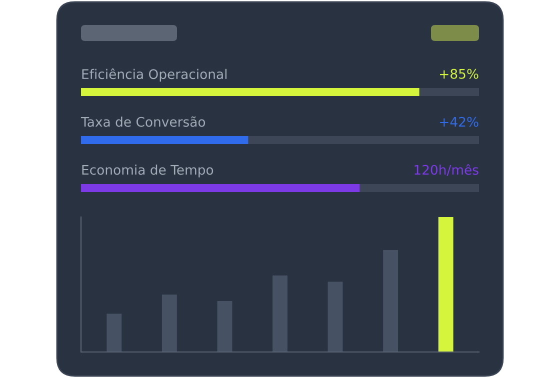  I want to click on y-tick-label: Economia de Tempo, so click(148, 171).